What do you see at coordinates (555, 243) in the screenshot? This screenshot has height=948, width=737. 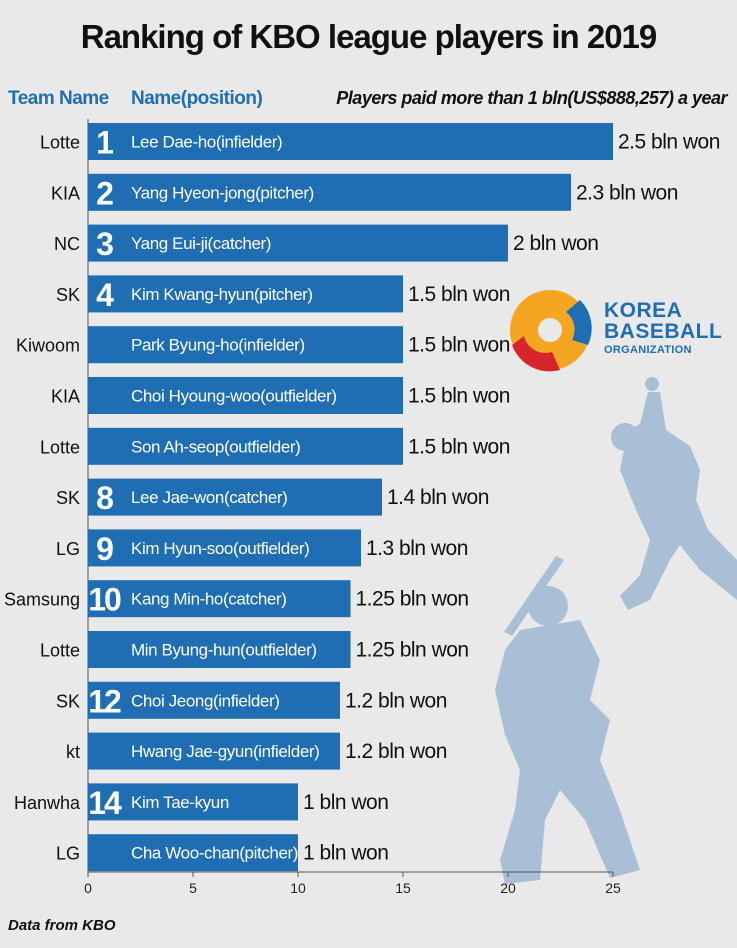 I see `value-label: 2 bln won` at bounding box center [555, 243].